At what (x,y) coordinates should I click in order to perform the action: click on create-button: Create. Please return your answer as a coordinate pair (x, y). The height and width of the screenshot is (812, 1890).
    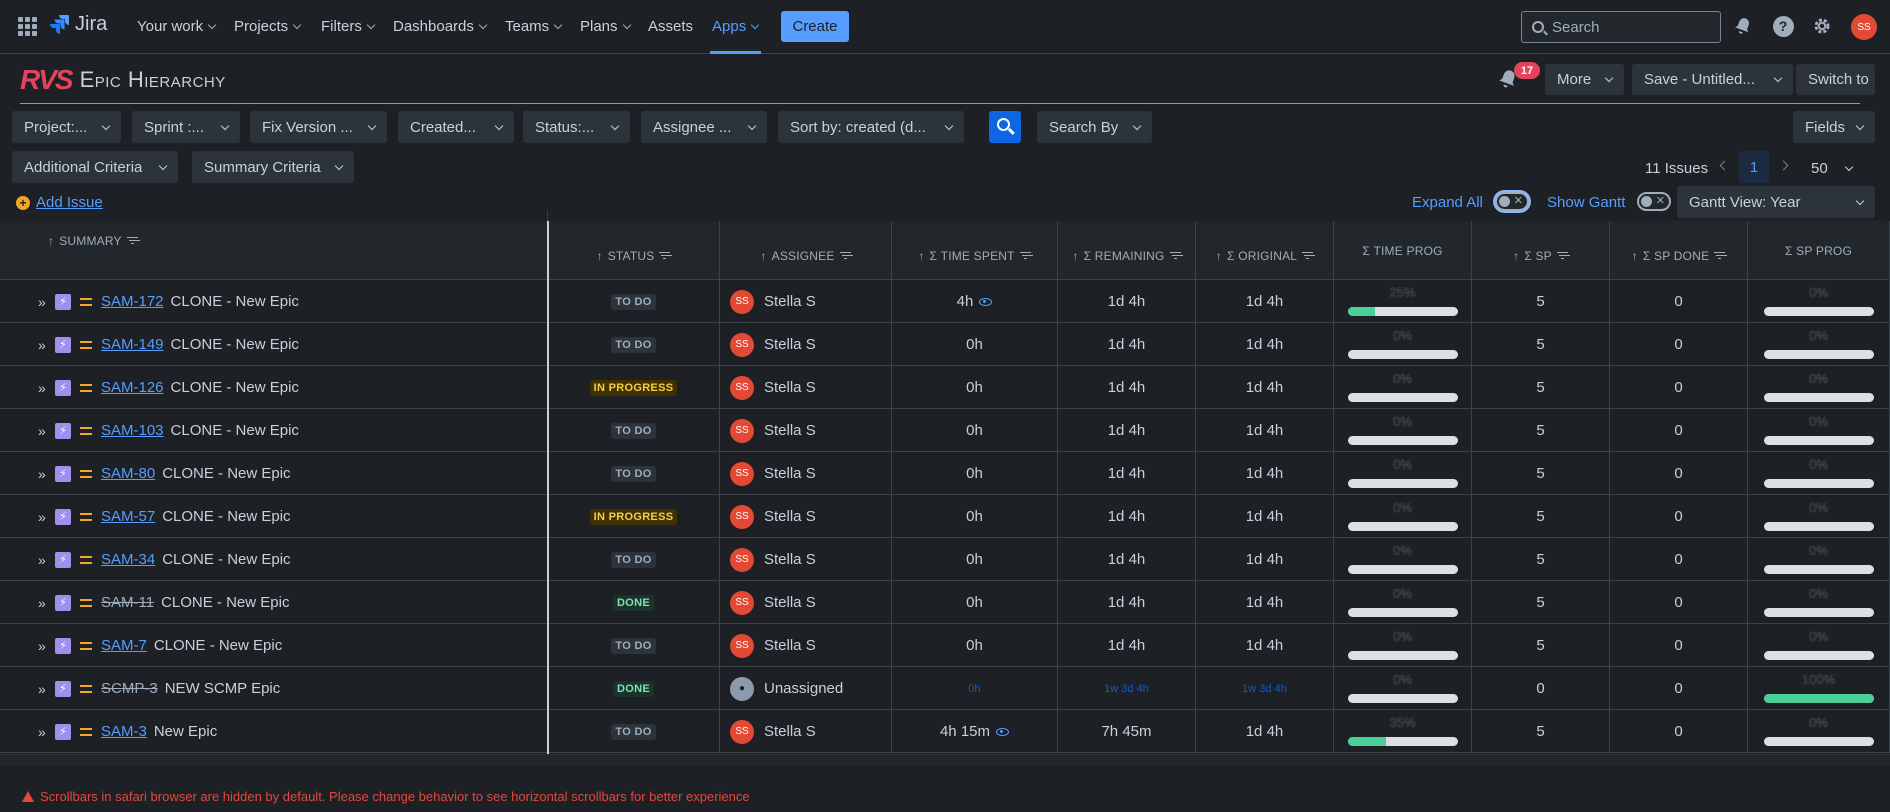
    Looking at the image, I should click on (815, 26).